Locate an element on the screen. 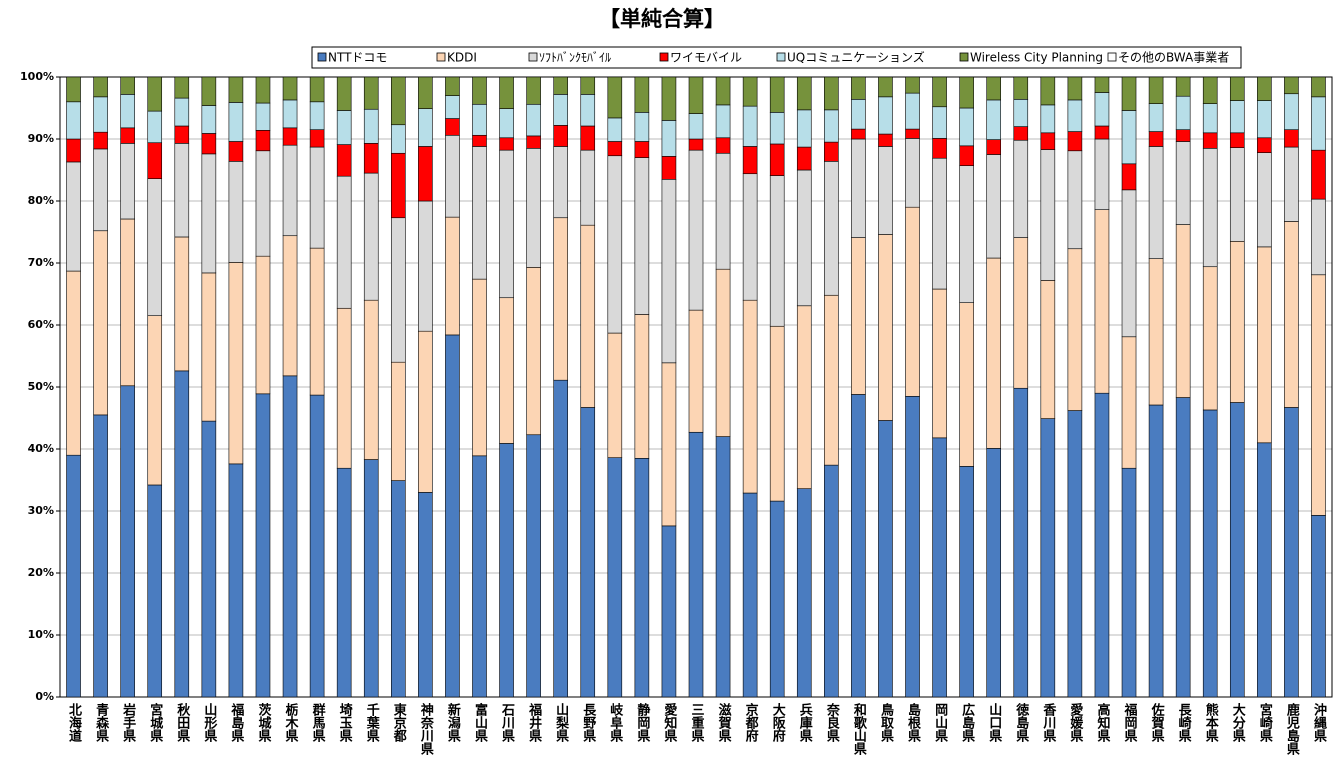  legend-box is located at coordinates (776, 57).